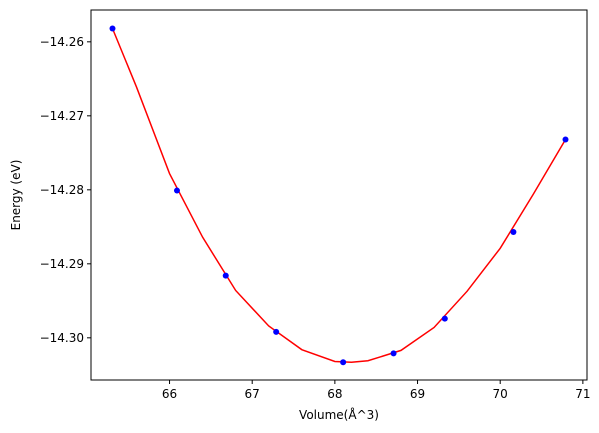 This screenshot has height=433, width=599. I want to click on y-tick-label: −14.28, so click(62, 190).